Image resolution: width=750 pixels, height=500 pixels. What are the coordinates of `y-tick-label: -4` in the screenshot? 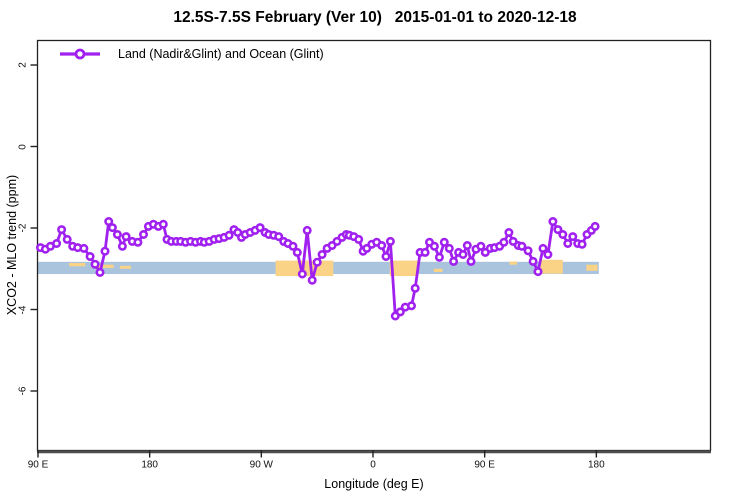 It's located at (23, 309).